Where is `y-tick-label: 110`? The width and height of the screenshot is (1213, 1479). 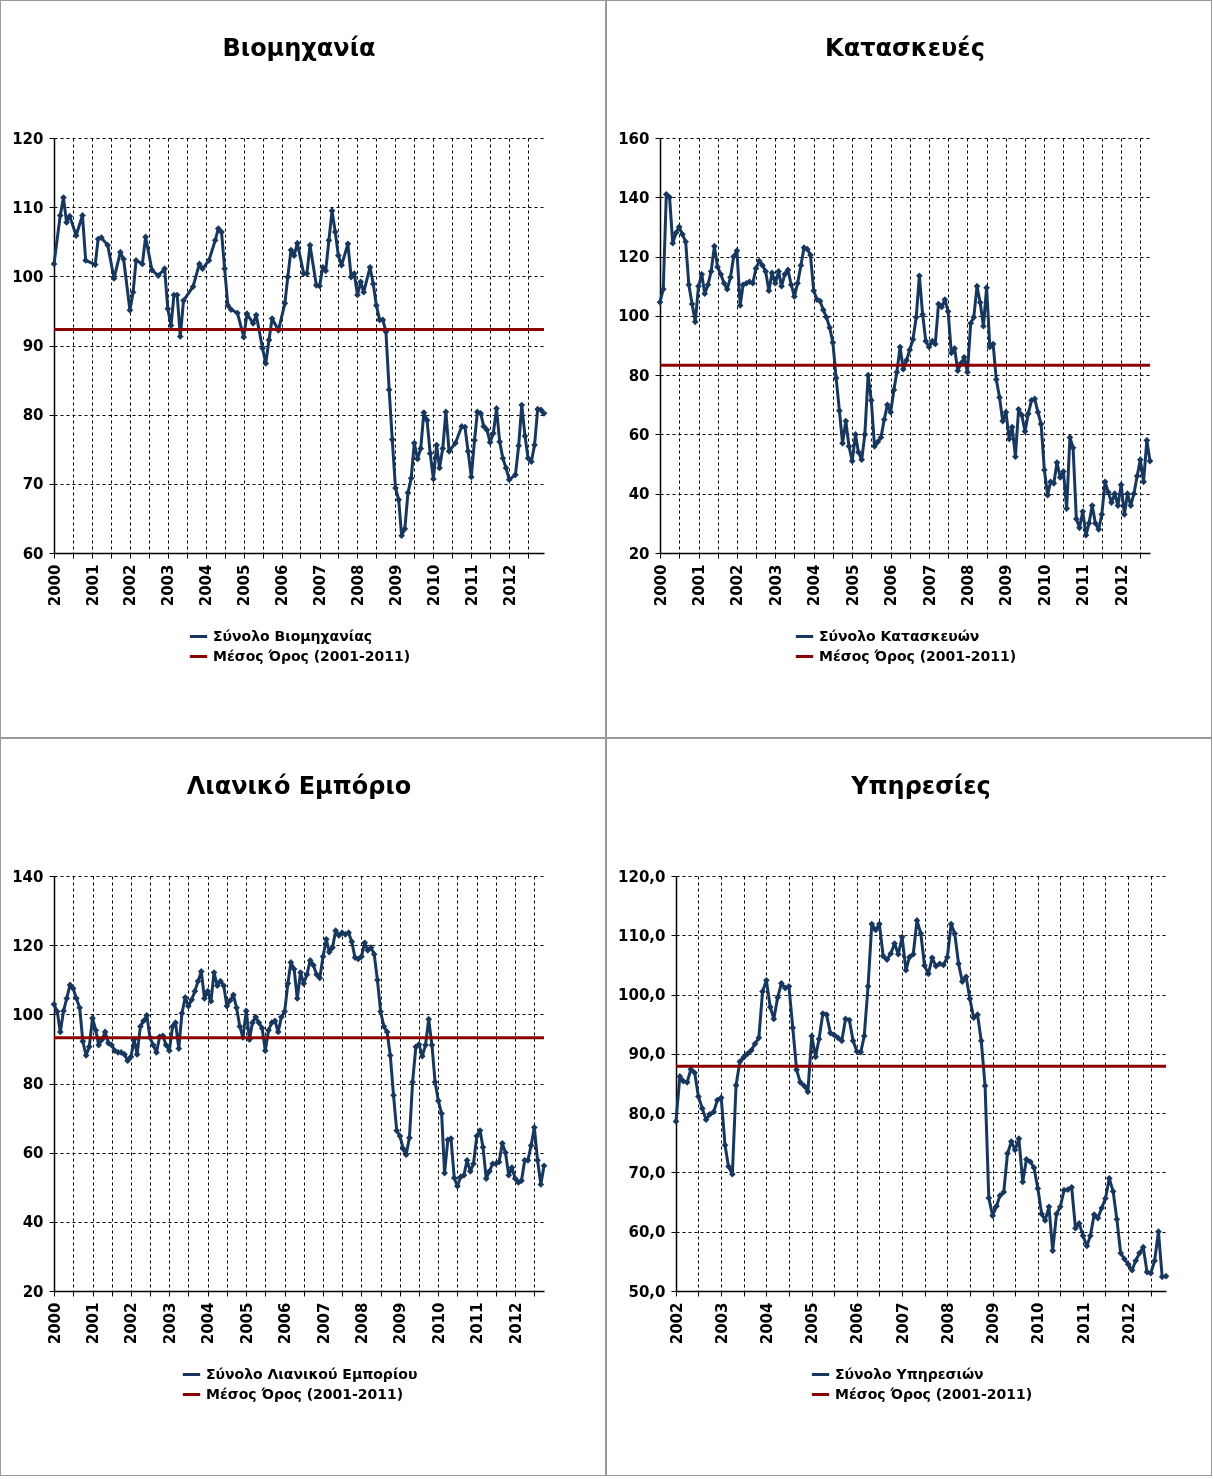 y-tick-label: 110 is located at coordinates (28, 207).